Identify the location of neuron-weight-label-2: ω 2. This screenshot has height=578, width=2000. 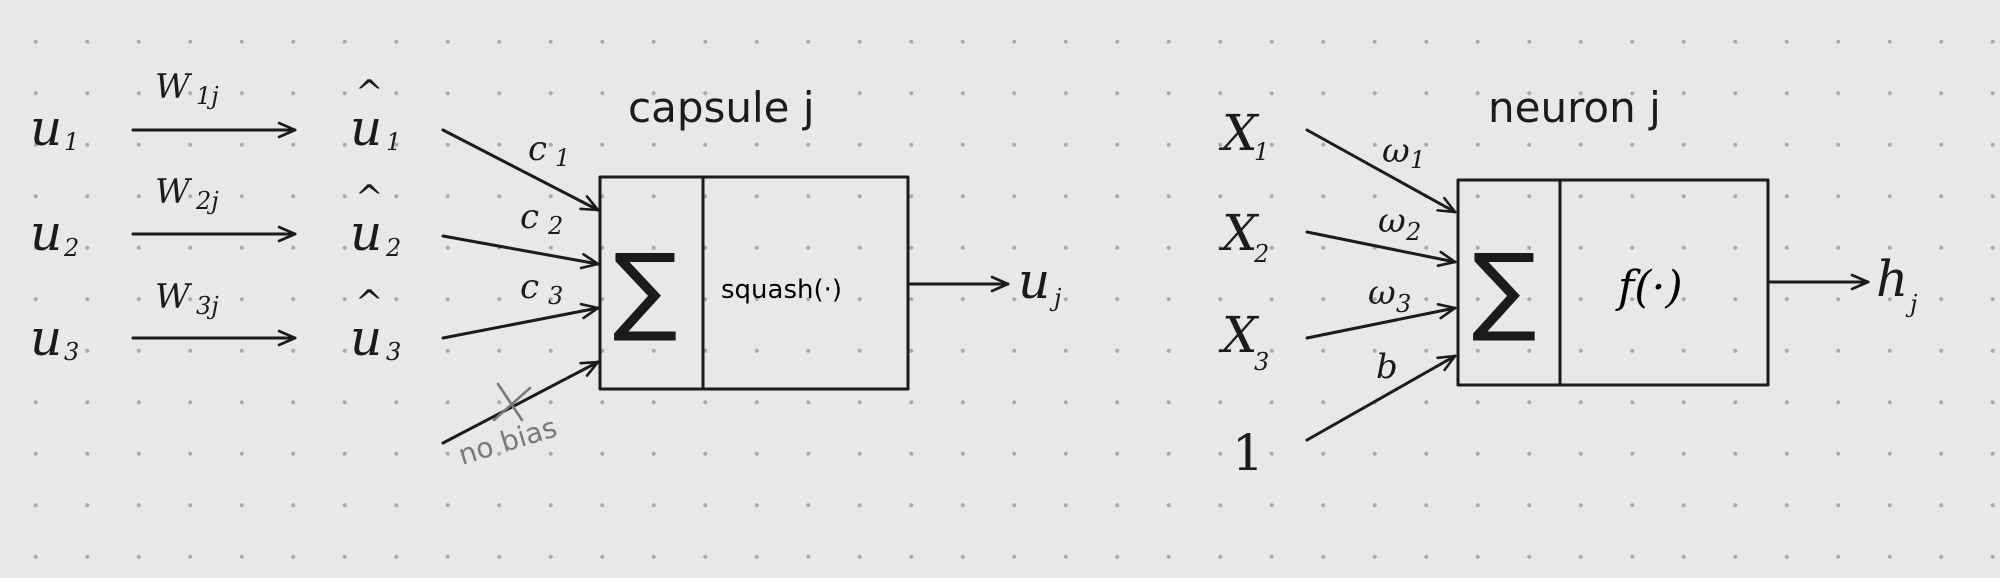
(1399, 223).